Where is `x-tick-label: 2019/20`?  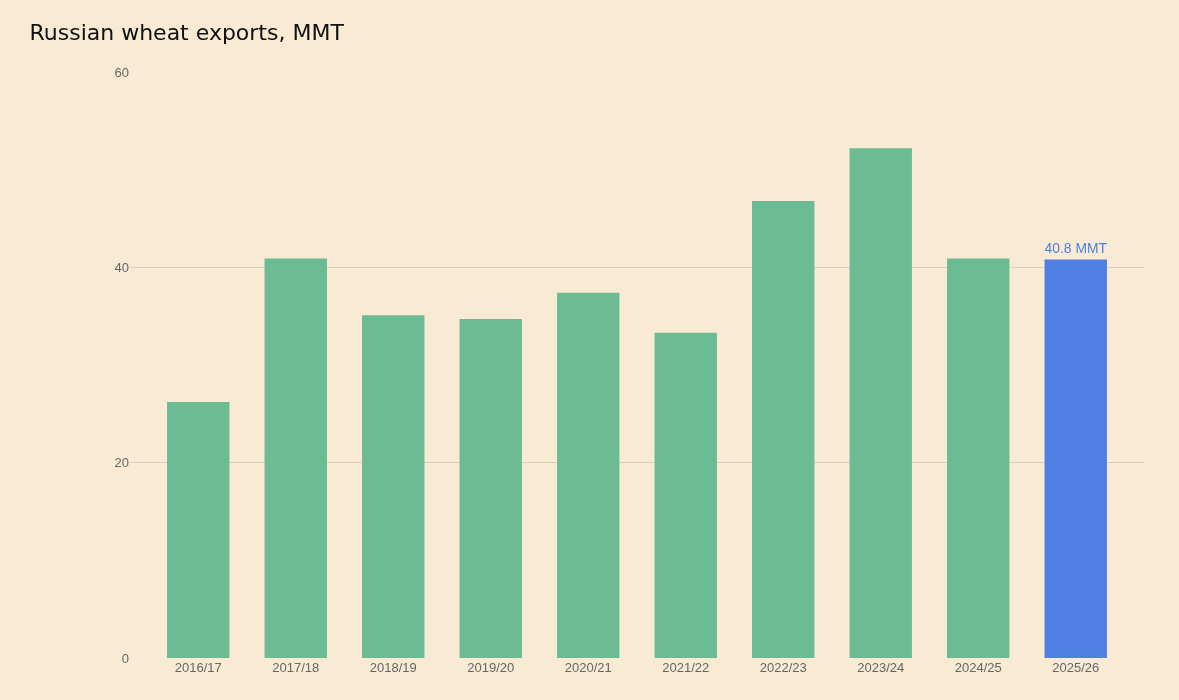
x-tick-label: 2019/20 is located at coordinates (491, 667).